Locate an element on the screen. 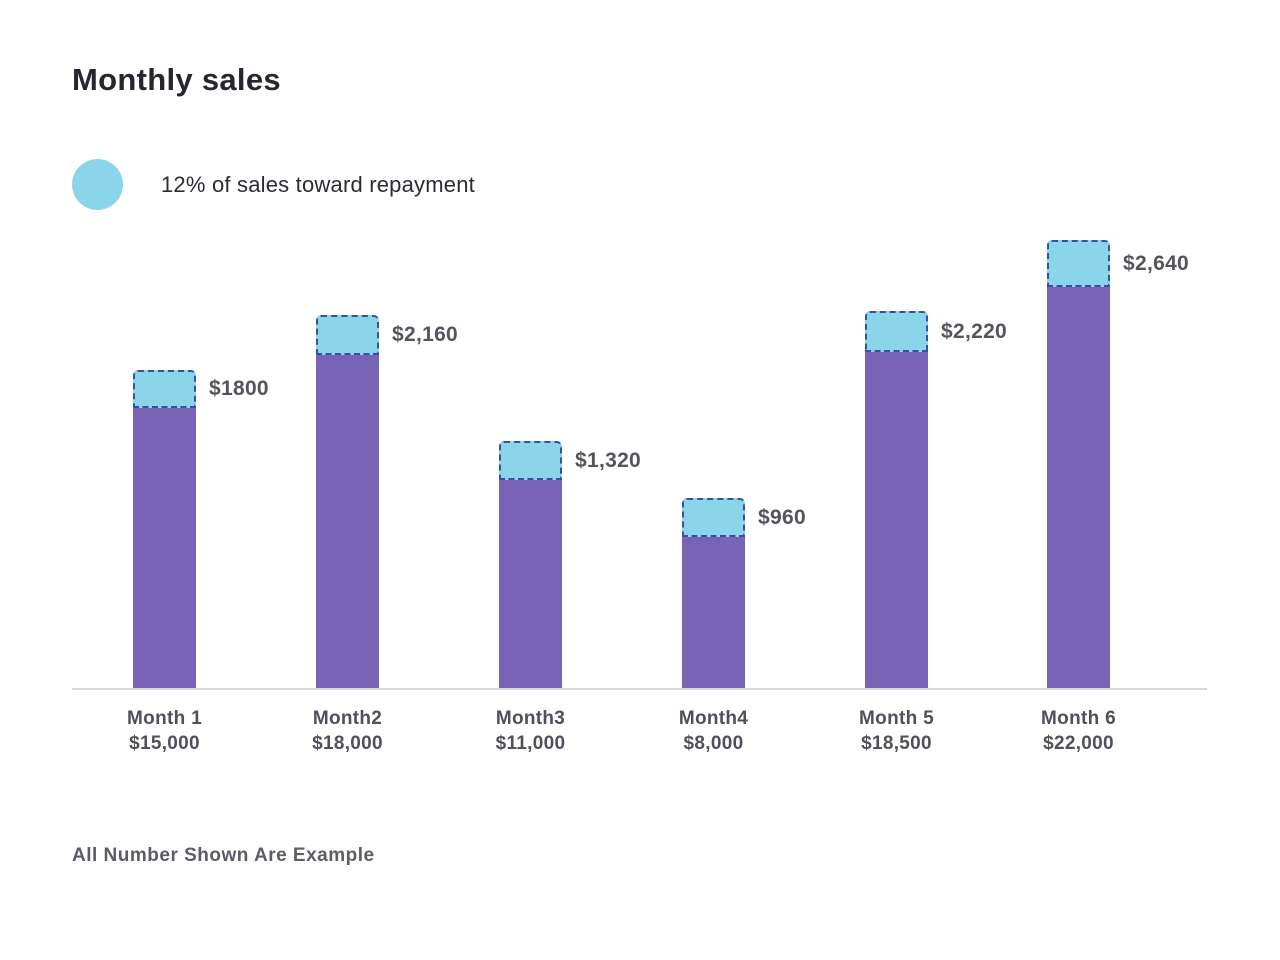 This screenshot has width=1280, height=960. category-label-month-3: Month3 $11,000 is located at coordinates (531, 731).